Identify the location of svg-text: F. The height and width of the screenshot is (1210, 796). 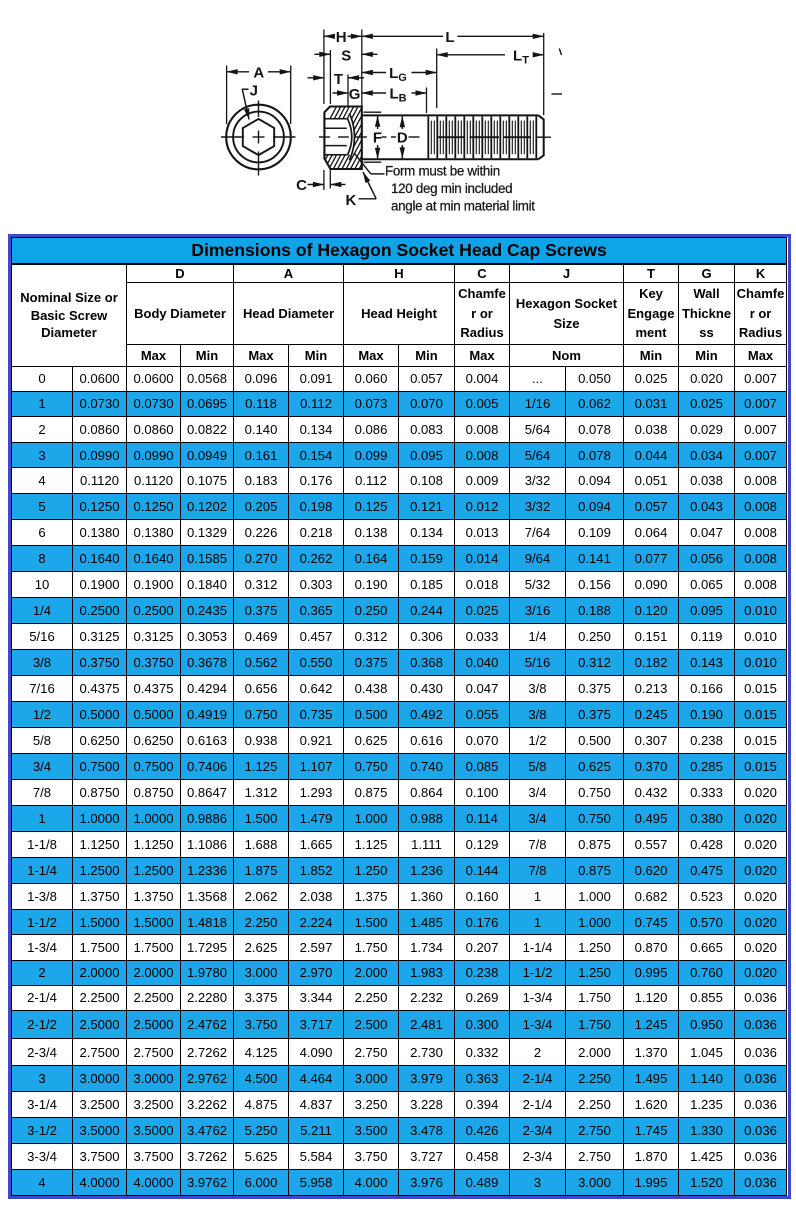
(377, 138).